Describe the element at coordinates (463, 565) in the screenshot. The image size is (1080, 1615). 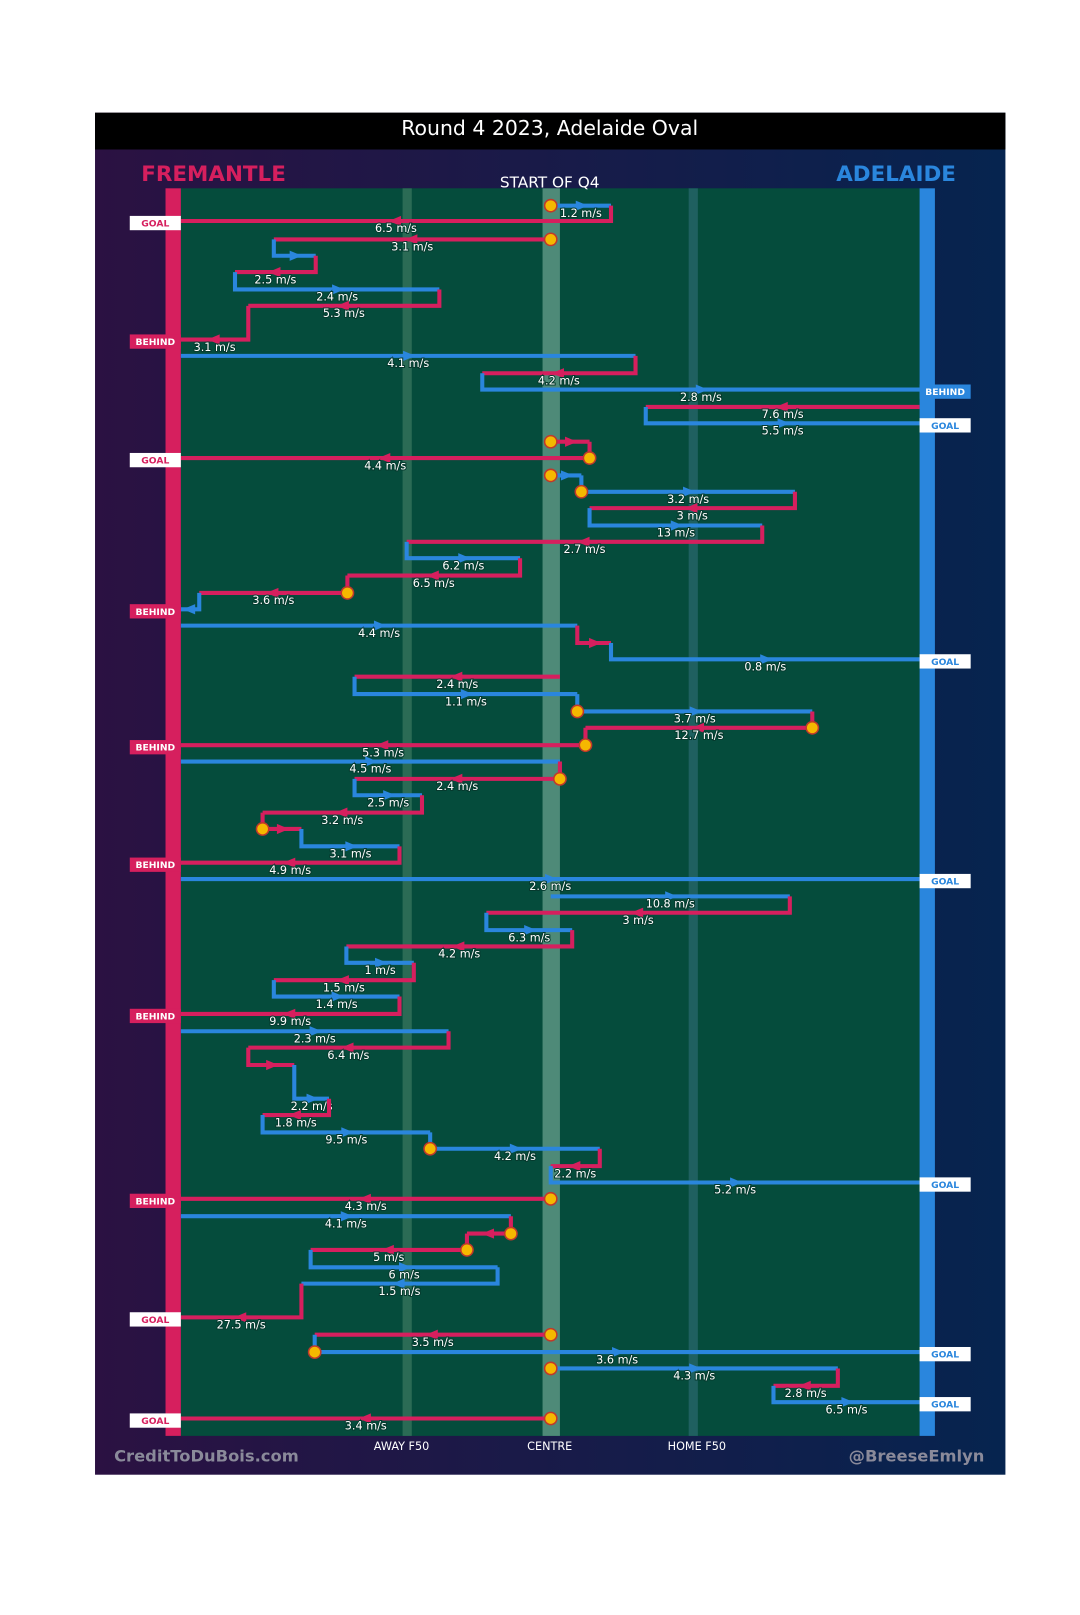
I see `pass-speed: 6.2 m/s` at that location.